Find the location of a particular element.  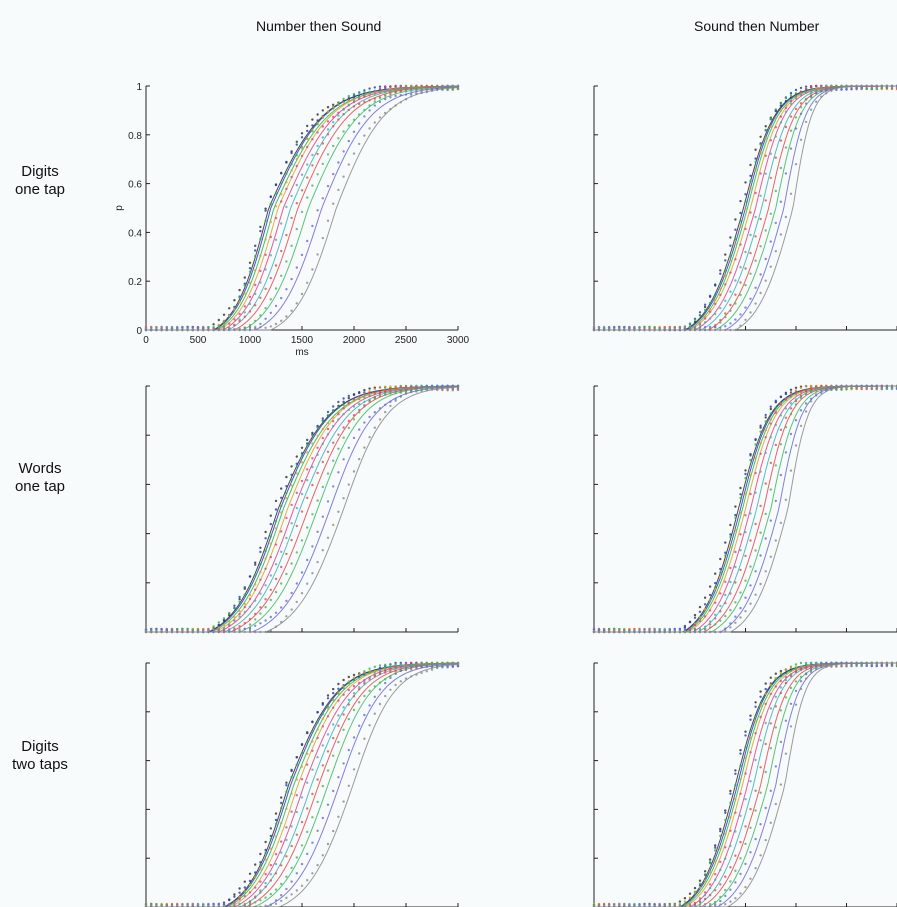

row-label-words-one-tap: Words one tap is located at coordinates (40, 478).